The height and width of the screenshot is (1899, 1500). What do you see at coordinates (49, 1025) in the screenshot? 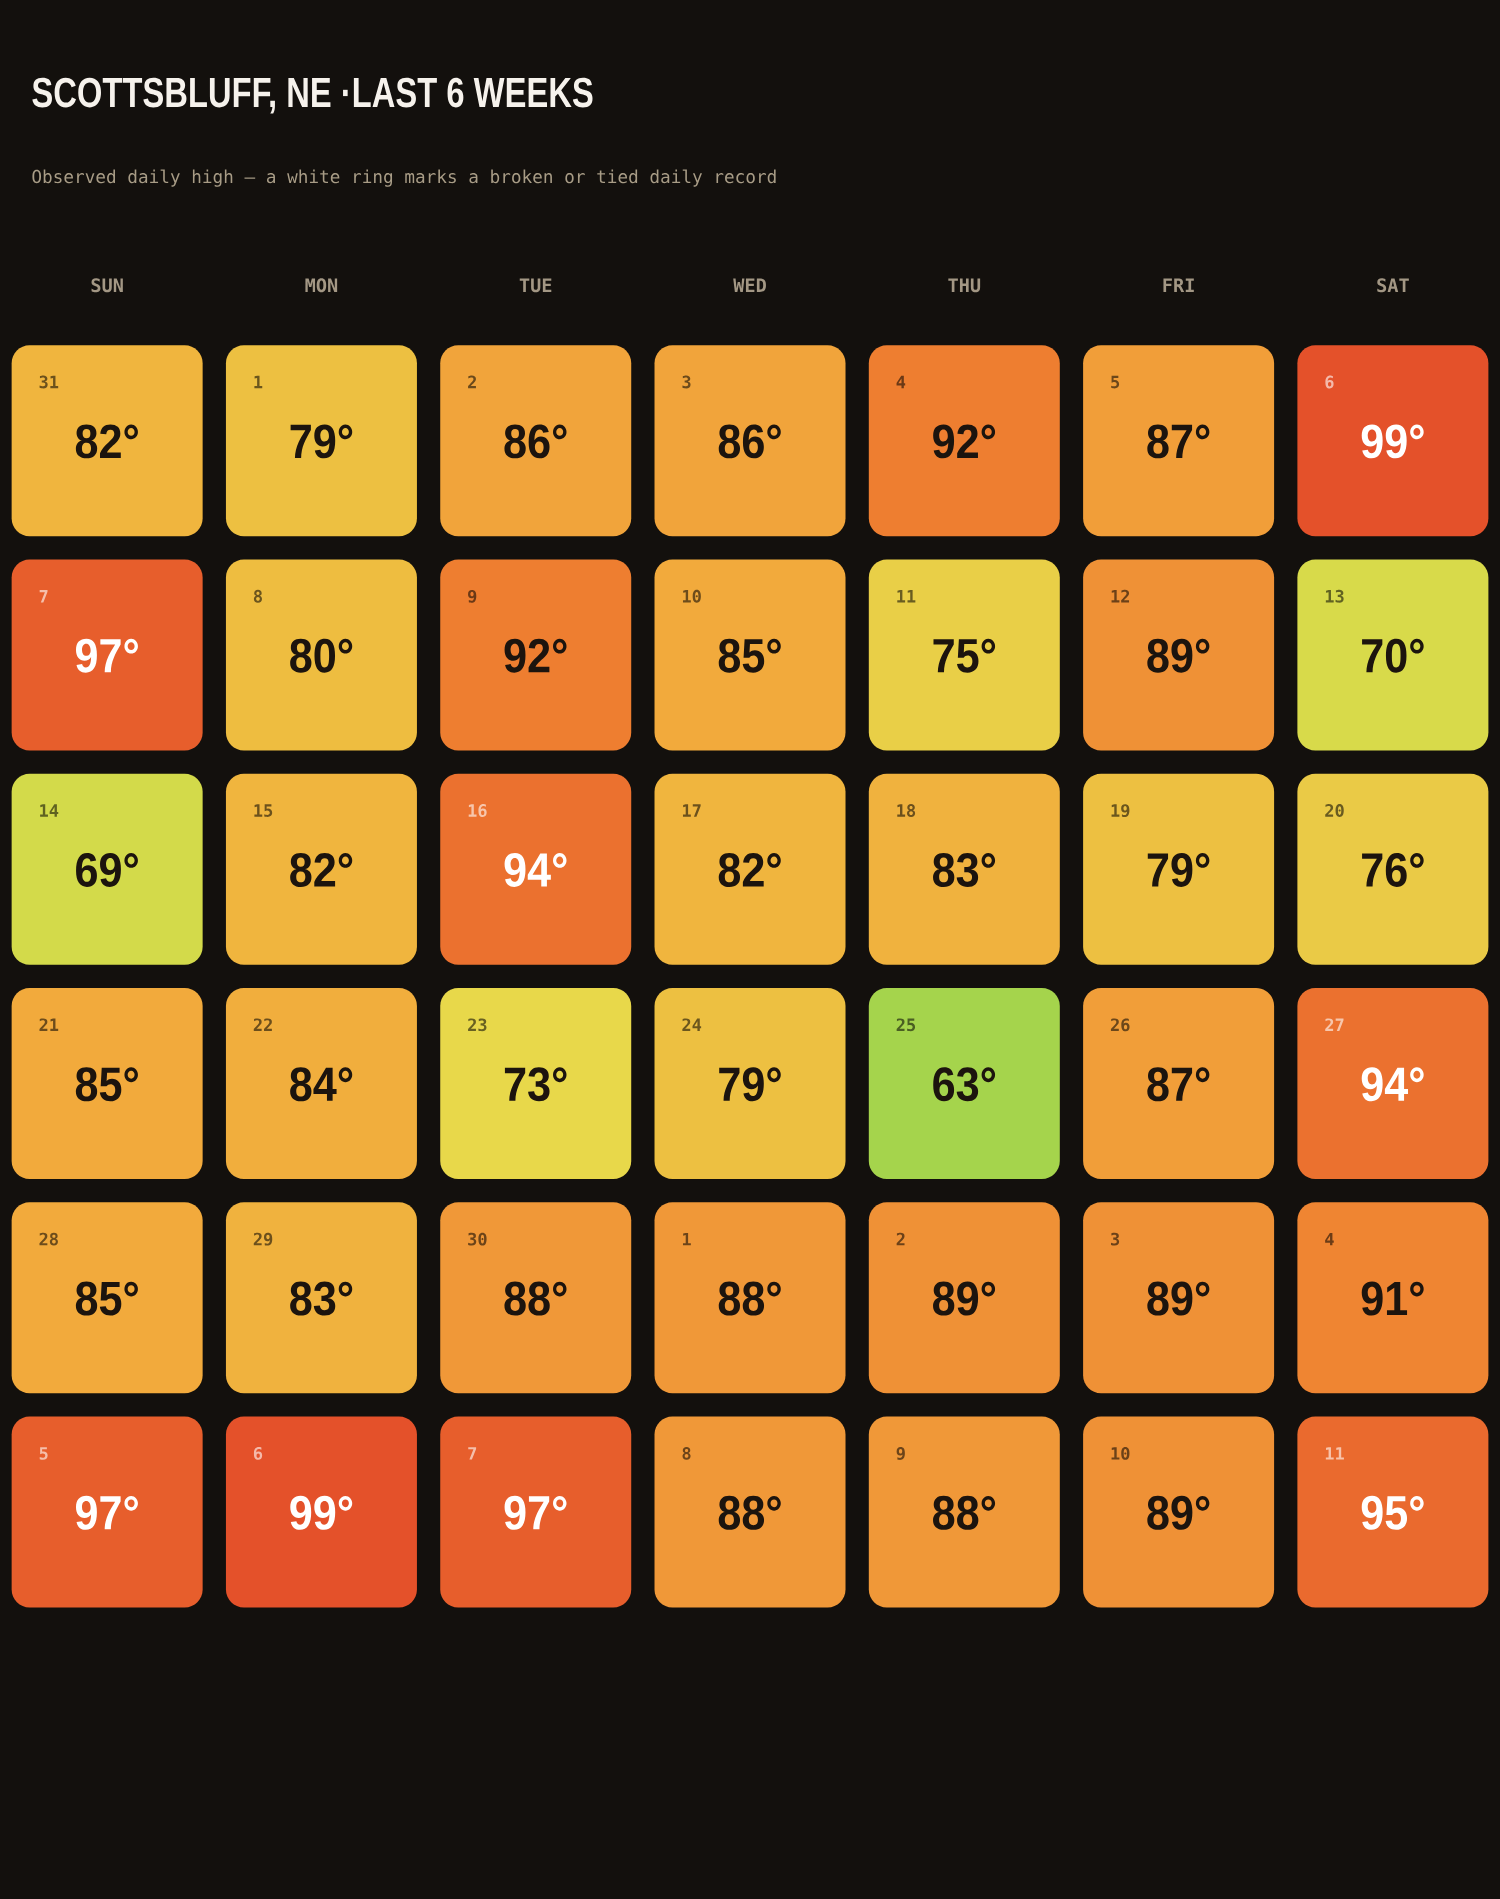
I see `annotation: 21` at bounding box center [49, 1025].